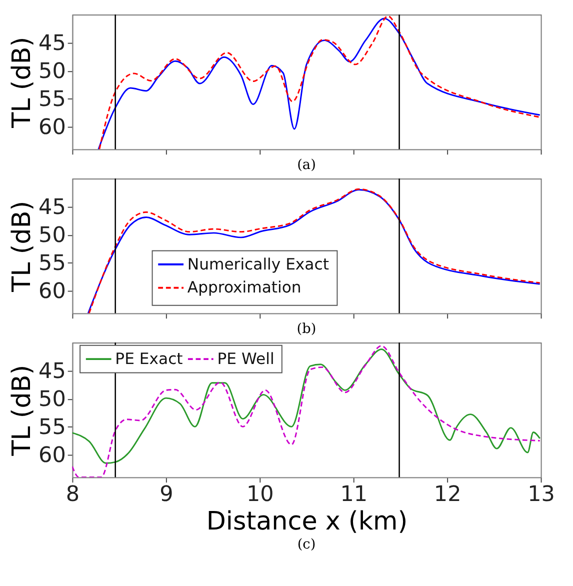  Describe the element at coordinates (306, 329) in the screenshot. I see `text: (b)` at that location.